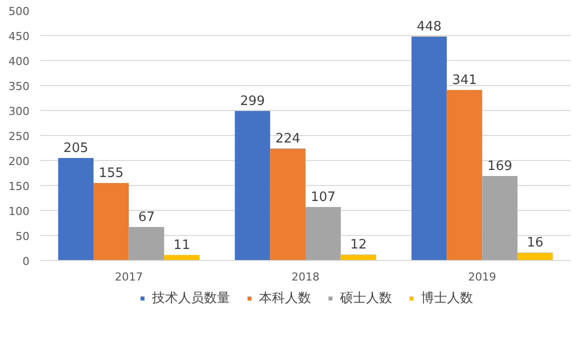 The width and height of the screenshot is (588, 351). I want to click on data-label: 107, so click(323, 197).